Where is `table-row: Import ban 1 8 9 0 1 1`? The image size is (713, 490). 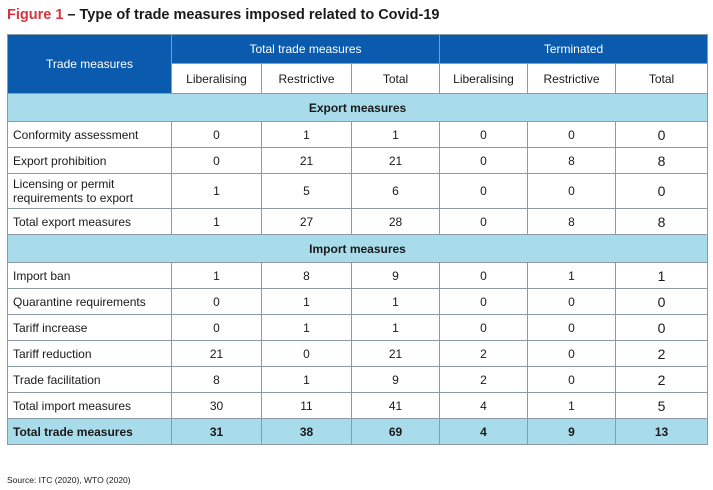
table-row: Import ban 1 8 9 0 1 1 is located at coordinates (358, 275).